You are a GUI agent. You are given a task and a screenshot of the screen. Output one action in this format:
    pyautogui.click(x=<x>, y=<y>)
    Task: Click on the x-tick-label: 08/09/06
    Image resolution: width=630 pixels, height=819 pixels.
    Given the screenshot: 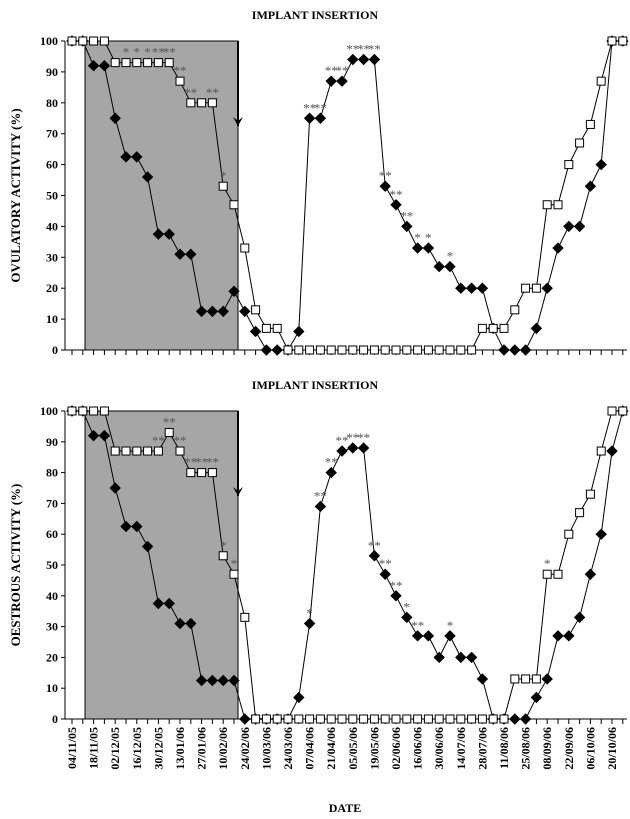 What is the action you would take?
    pyautogui.click(x=547, y=748)
    